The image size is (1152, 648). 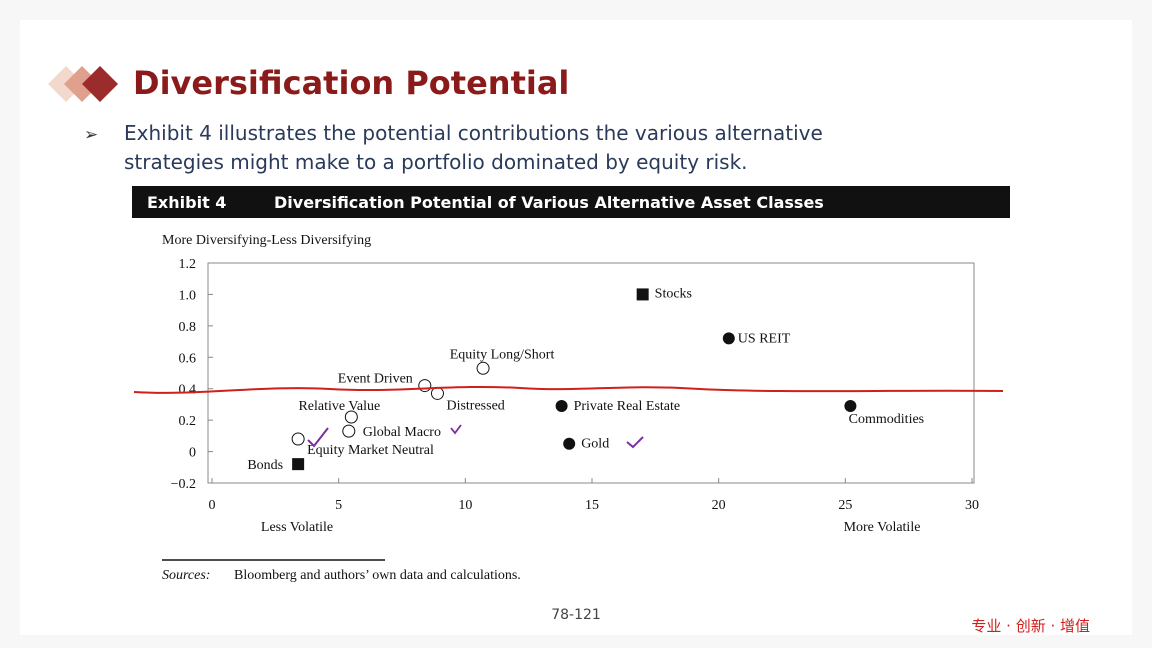 What do you see at coordinates (186, 202) in the screenshot?
I see `exhibit-number: Exhibit 4` at bounding box center [186, 202].